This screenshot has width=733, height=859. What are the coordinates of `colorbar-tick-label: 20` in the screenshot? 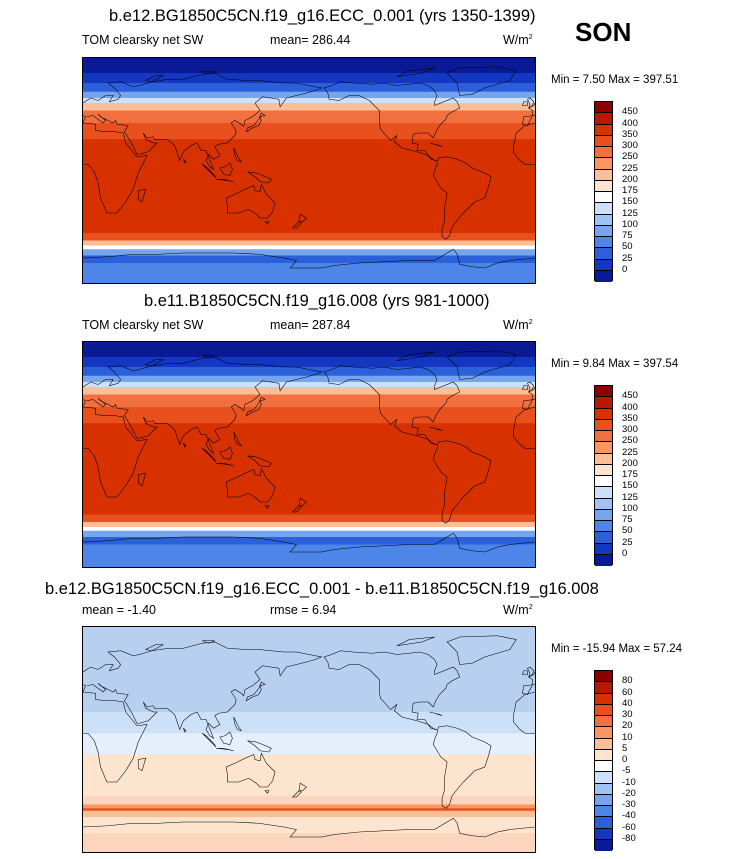 It's located at (627, 726).